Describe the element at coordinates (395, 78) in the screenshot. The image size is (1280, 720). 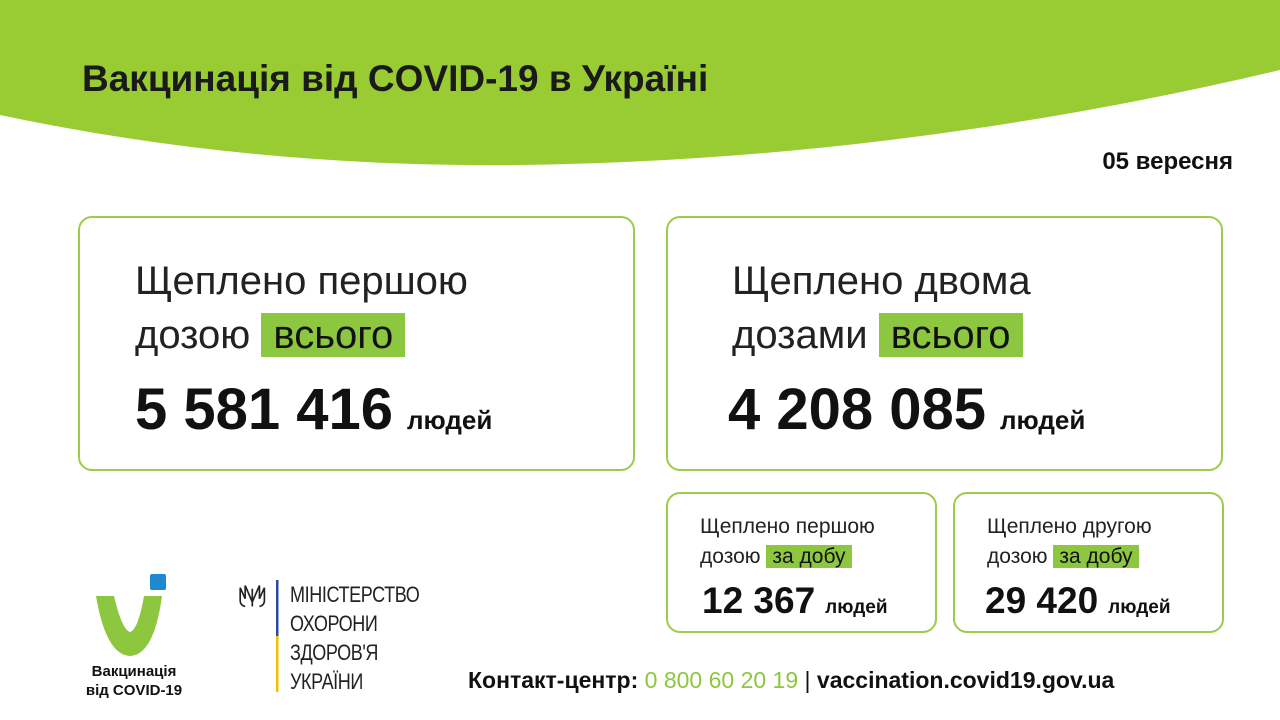
I see `page-title: Вакцинація від COVID-19 в Україні` at that location.